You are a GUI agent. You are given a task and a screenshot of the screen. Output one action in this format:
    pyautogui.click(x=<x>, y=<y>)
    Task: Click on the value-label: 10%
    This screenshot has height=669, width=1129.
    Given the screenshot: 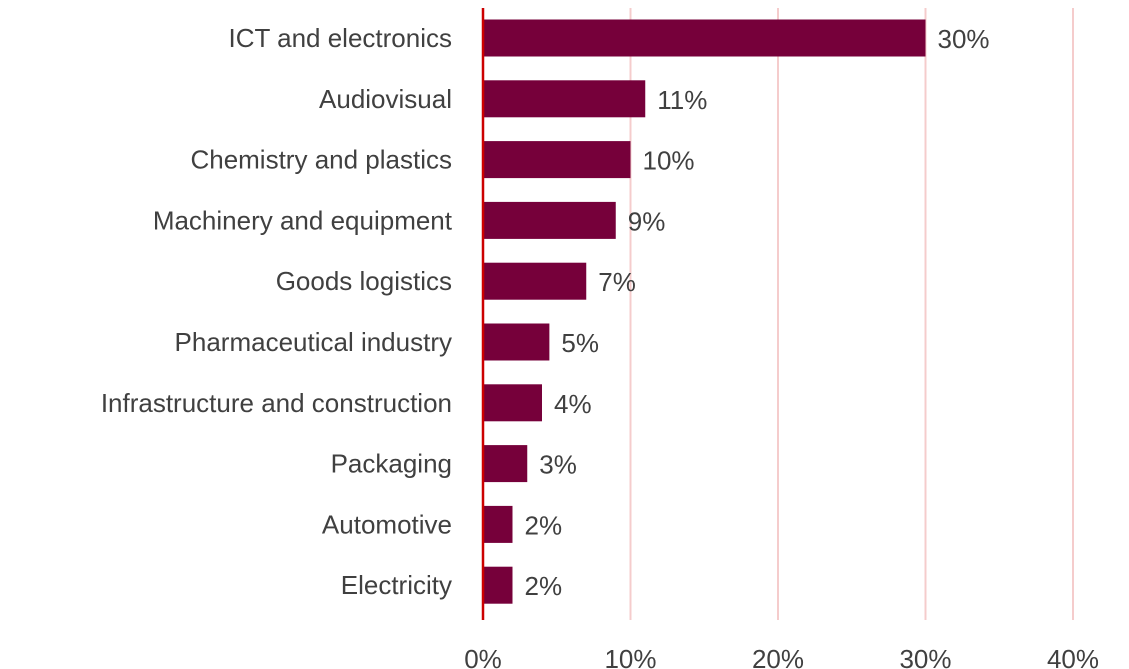 What is the action you would take?
    pyautogui.click(x=669, y=161)
    